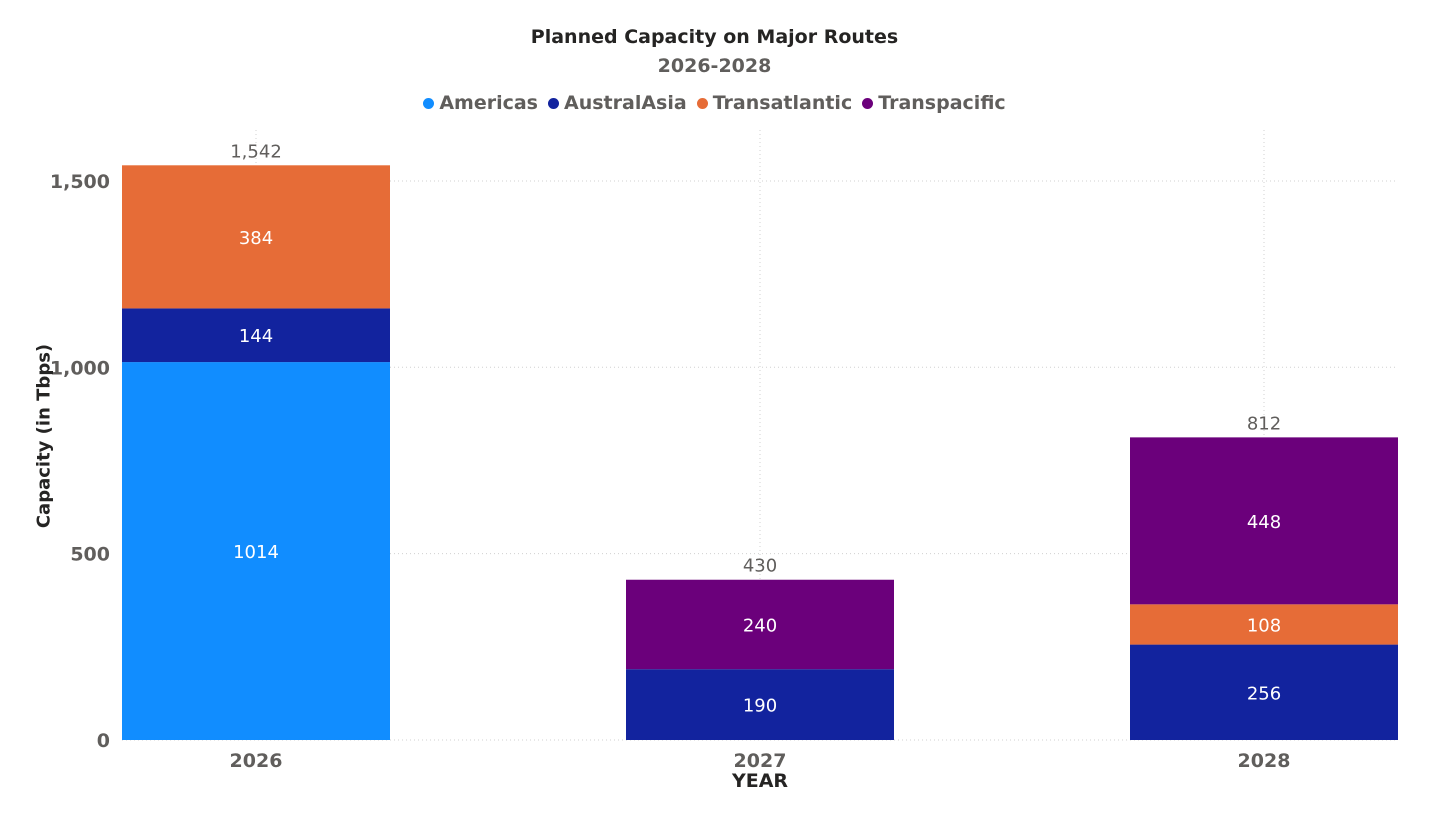 The height and width of the screenshot is (825, 1429). What do you see at coordinates (256, 761) in the screenshot?
I see `x-tick-label-2026: 2026` at bounding box center [256, 761].